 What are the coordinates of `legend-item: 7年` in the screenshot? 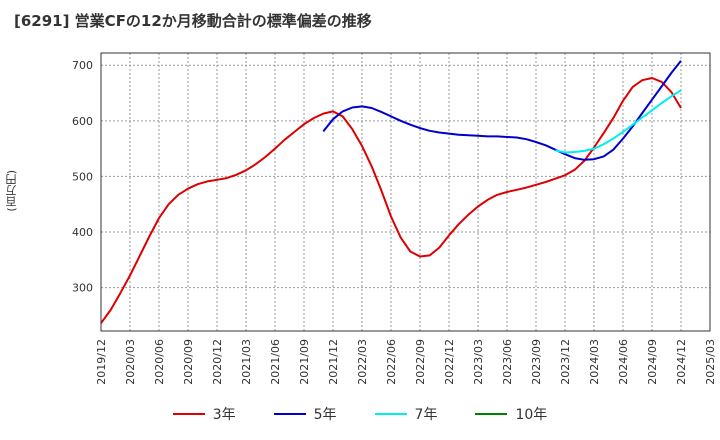 It's located at (406, 414).